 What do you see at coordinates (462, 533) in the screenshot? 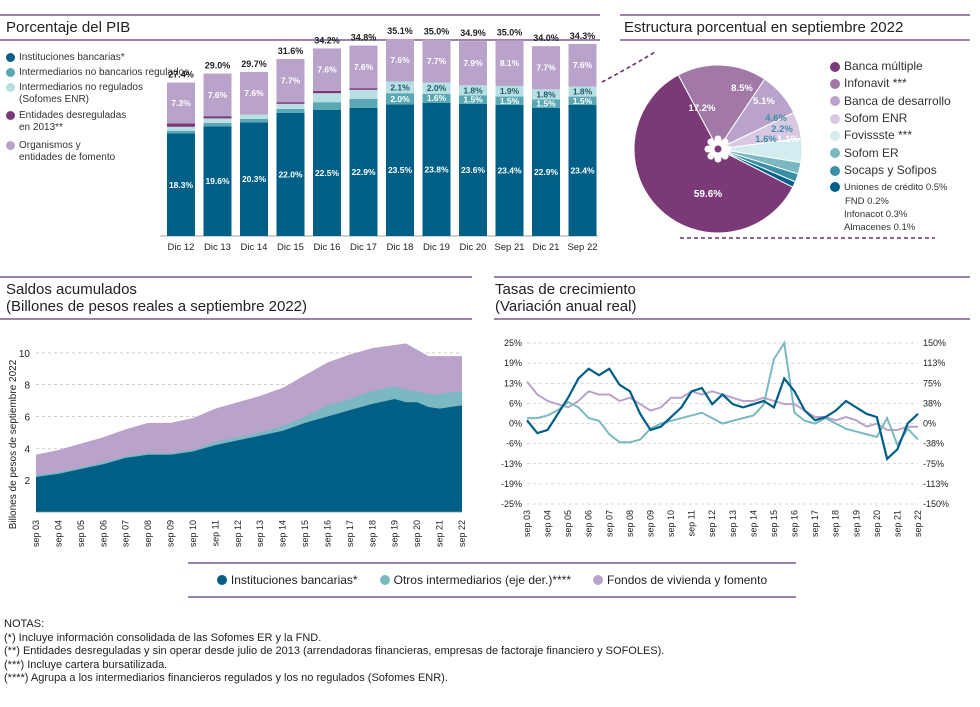
I see `saldos-x-tick: sep 22` at bounding box center [462, 533].